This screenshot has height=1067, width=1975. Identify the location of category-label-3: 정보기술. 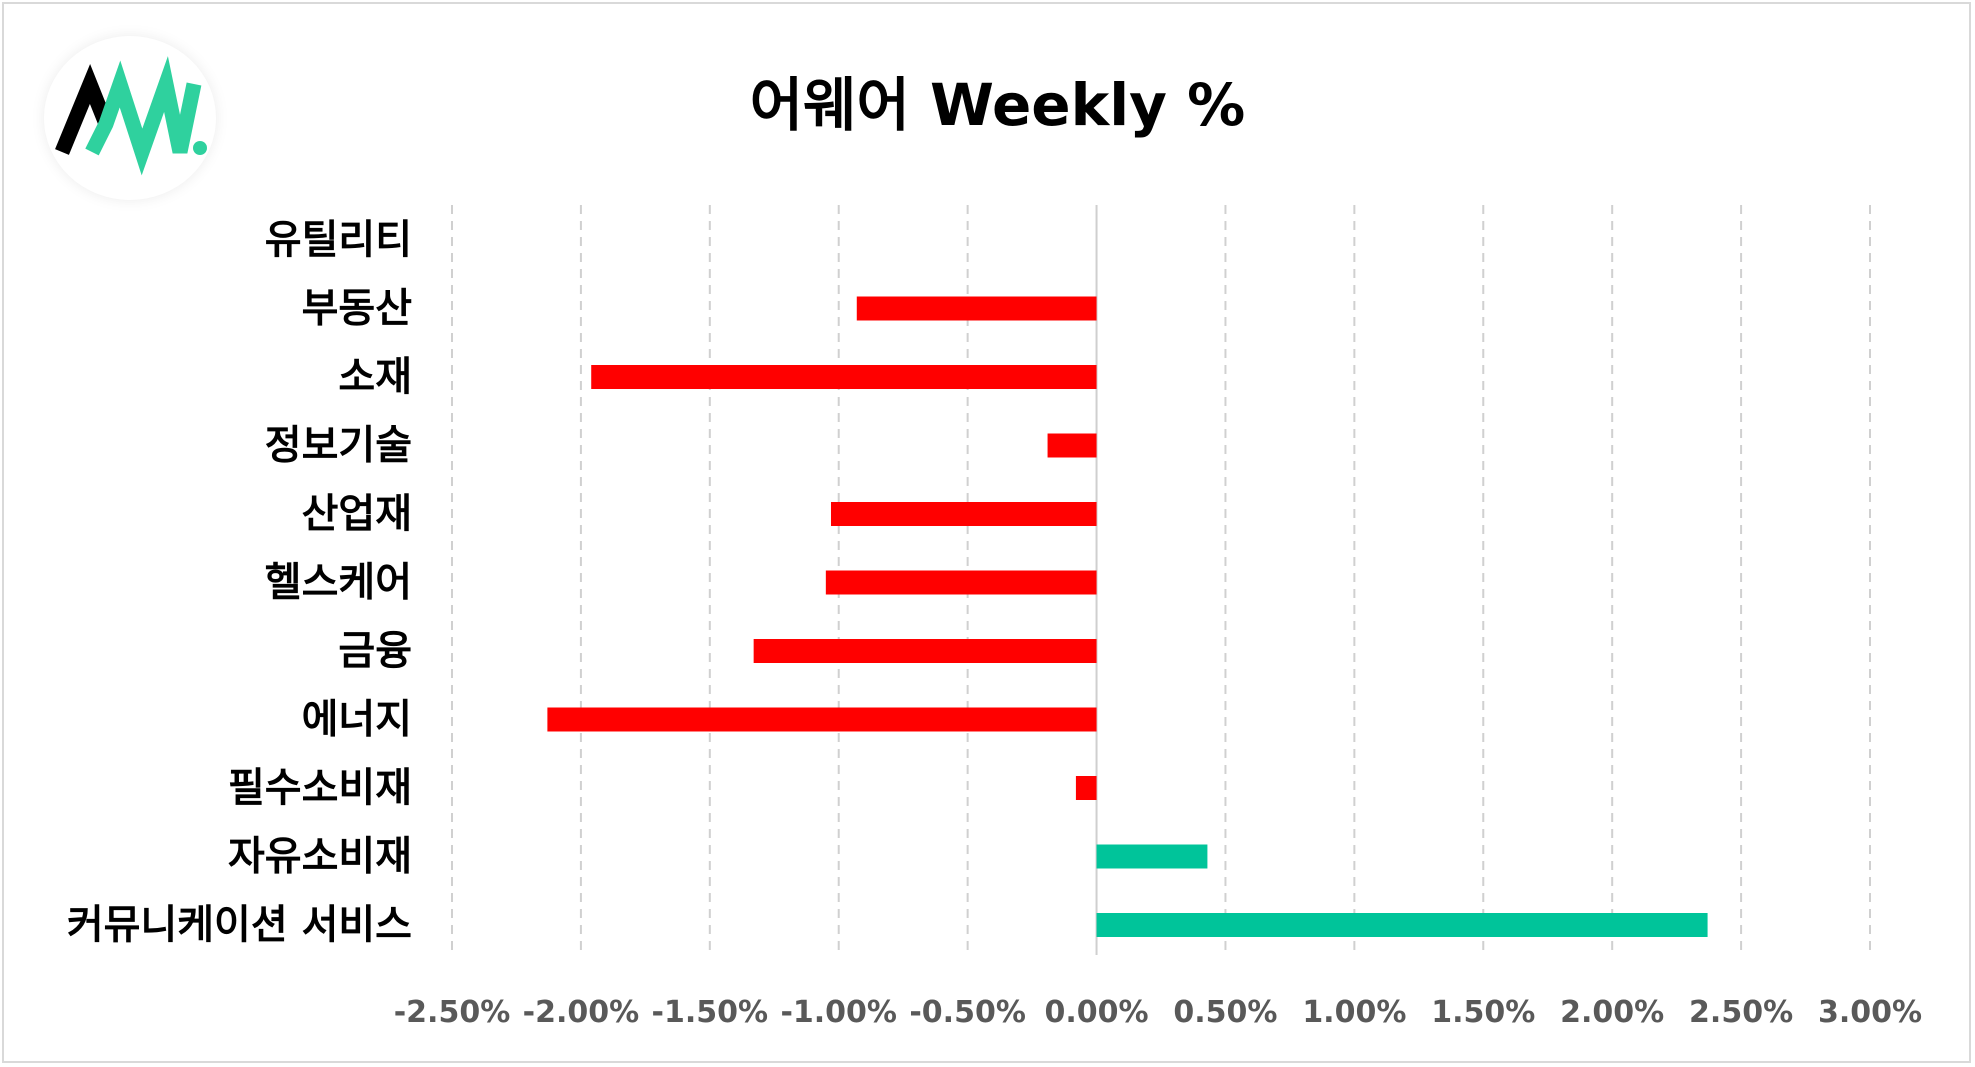
(338, 446).